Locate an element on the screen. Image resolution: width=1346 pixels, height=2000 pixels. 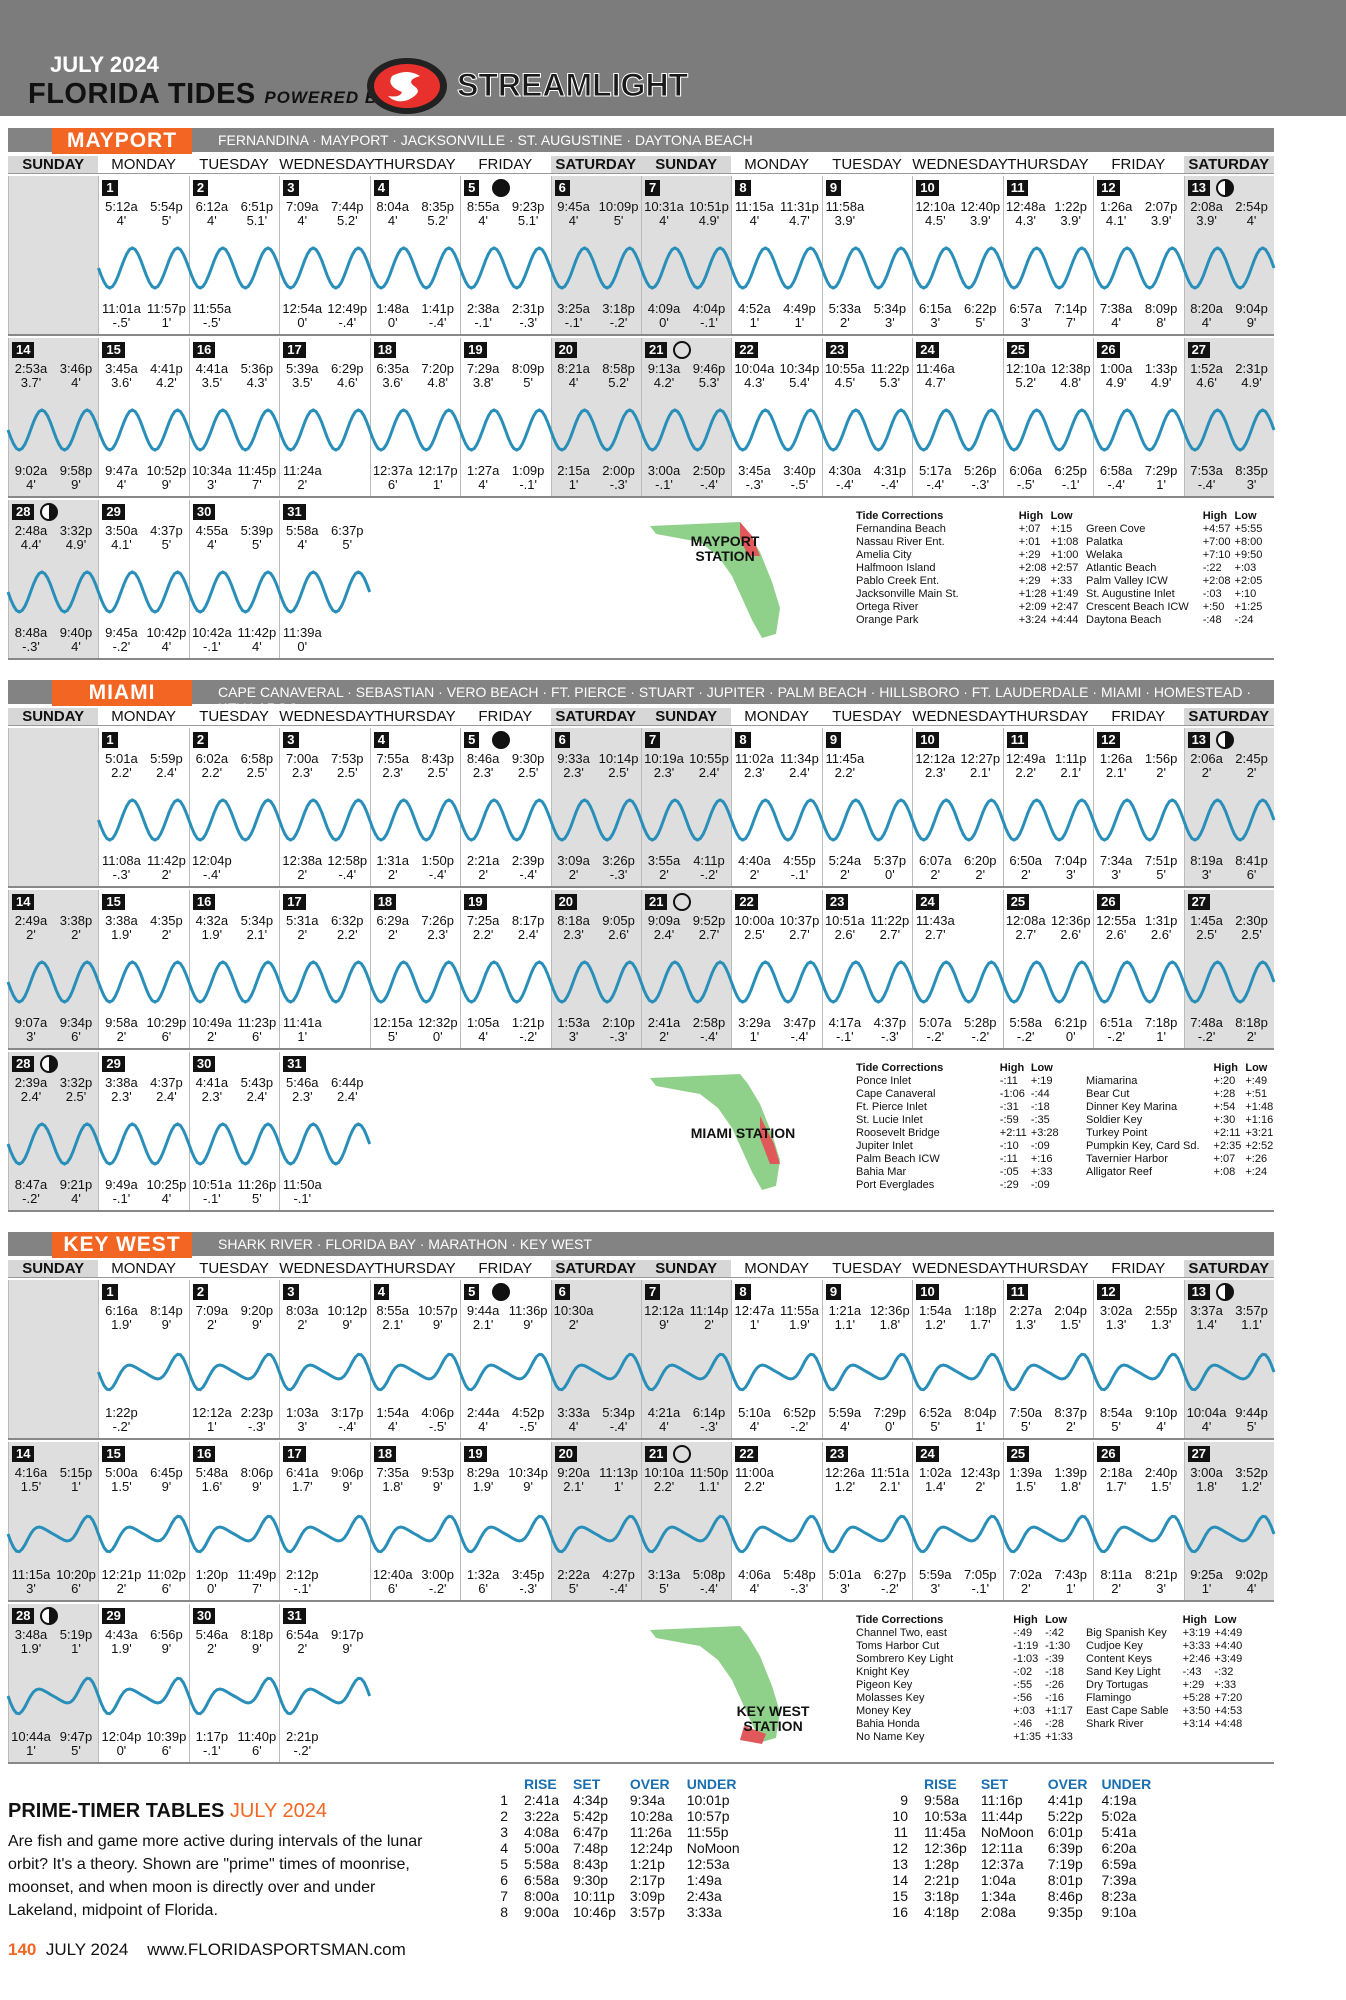
low-tide: 11:39a 0' is located at coordinates (302, 640).